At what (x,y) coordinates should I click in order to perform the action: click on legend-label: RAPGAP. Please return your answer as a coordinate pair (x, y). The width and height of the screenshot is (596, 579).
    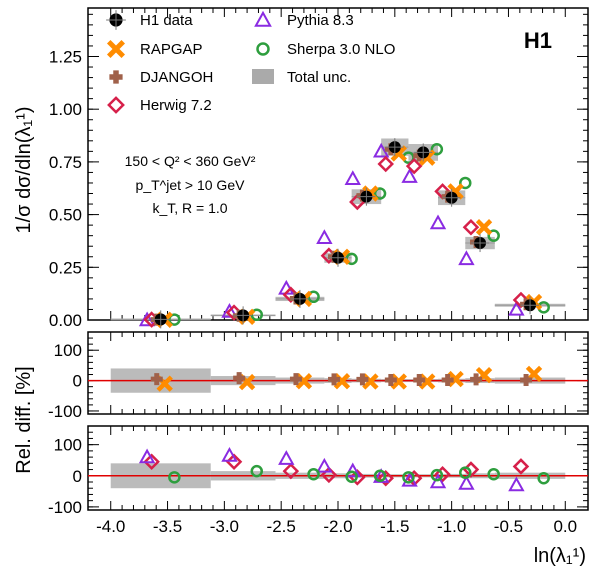
    Looking at the image, I should click on (171, 49).